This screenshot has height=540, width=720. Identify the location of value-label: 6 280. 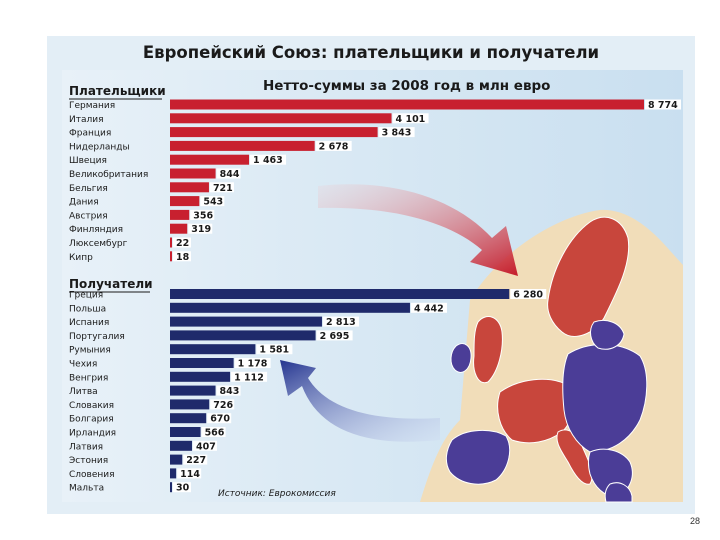
(528, 295).